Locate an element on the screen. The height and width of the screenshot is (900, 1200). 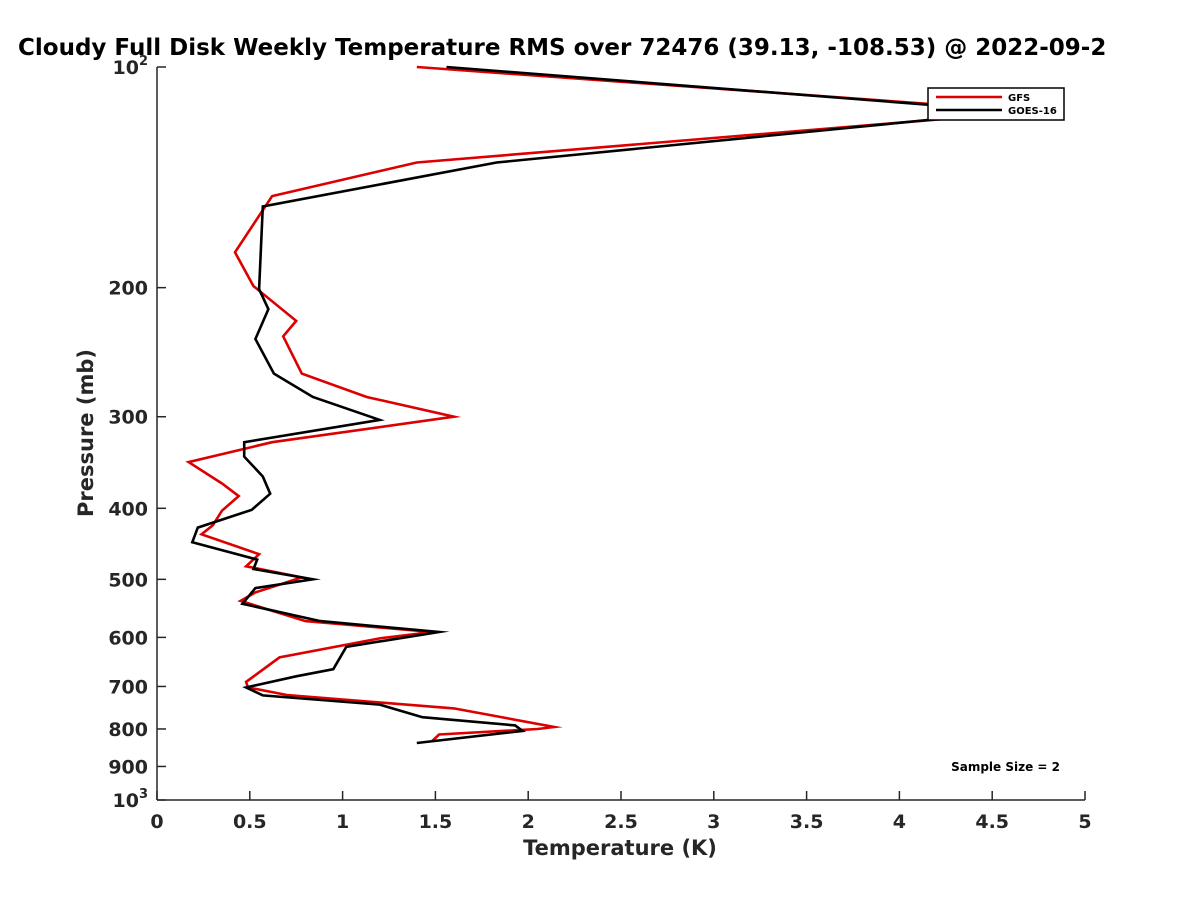
y-tick-label-base: 400 is located at coordinates (128, 509).